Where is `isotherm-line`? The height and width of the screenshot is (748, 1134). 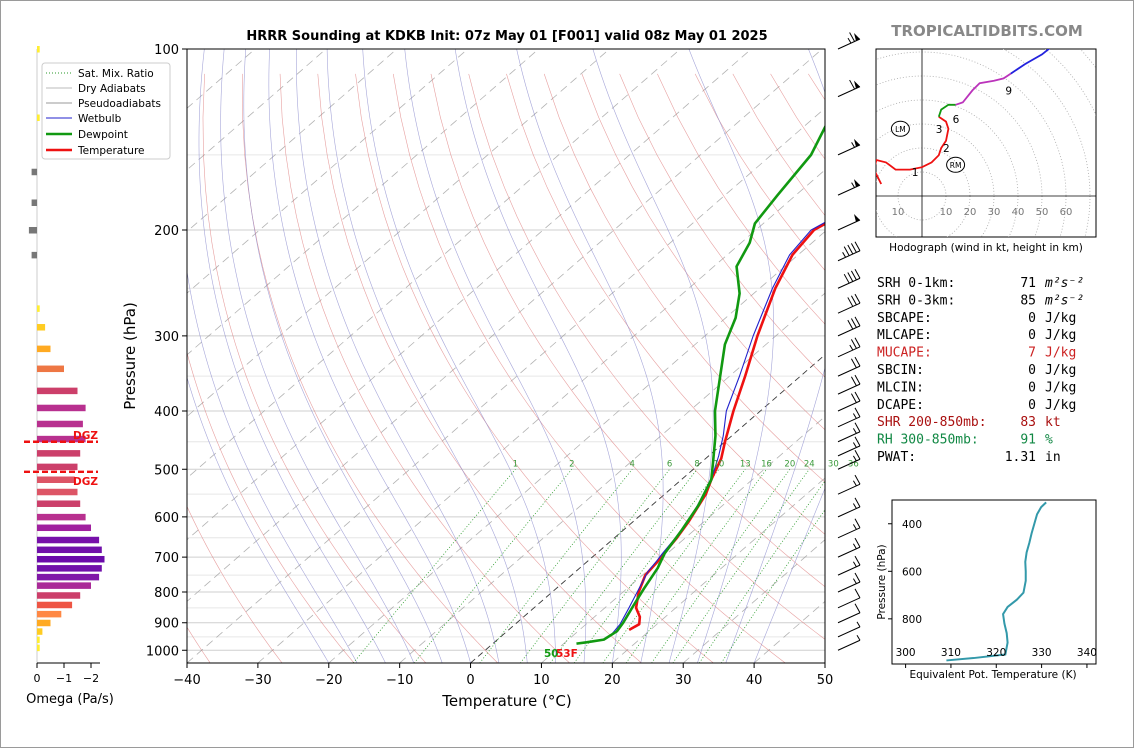
isotherm-line is located at coordinates (647, 508).